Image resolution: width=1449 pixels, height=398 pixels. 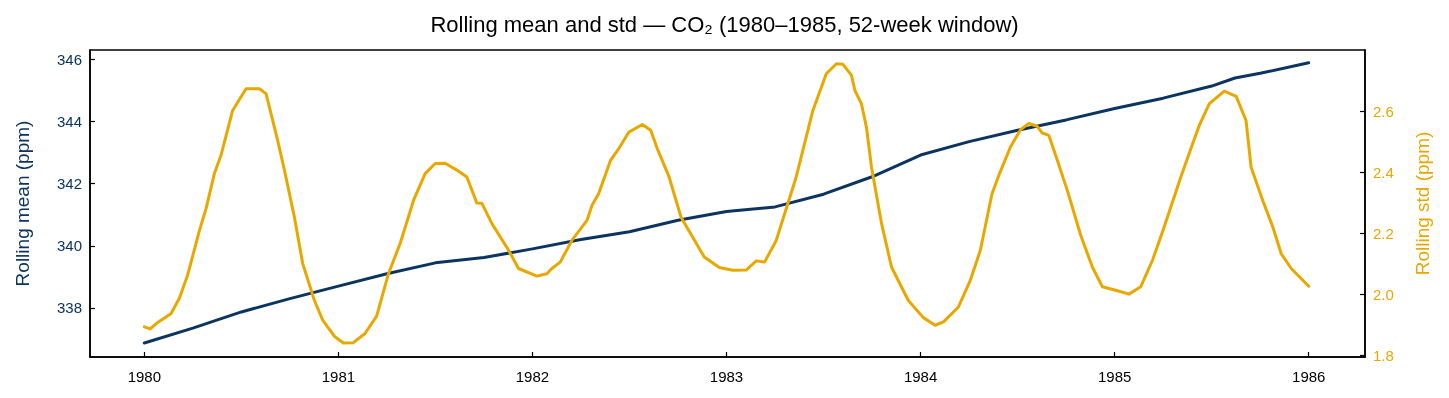 I want to click on y-tick-label: 346, so click(x=69, y=59).